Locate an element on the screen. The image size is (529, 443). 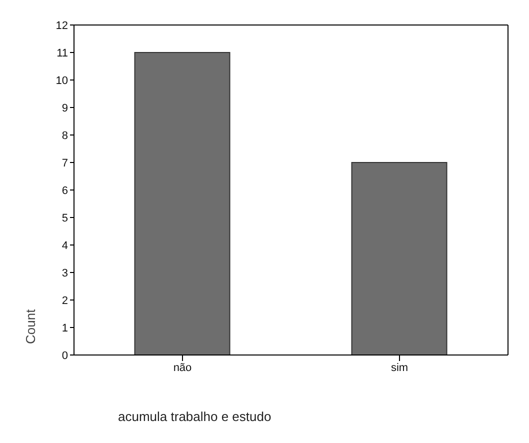
y-tick-label: 7 is located at coordinates (65, 163).